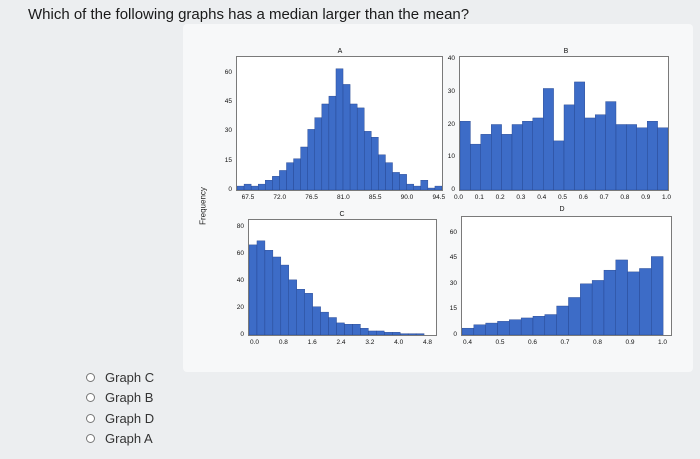  I want to click on x-tick-label: 0.3, so click(521, 197).